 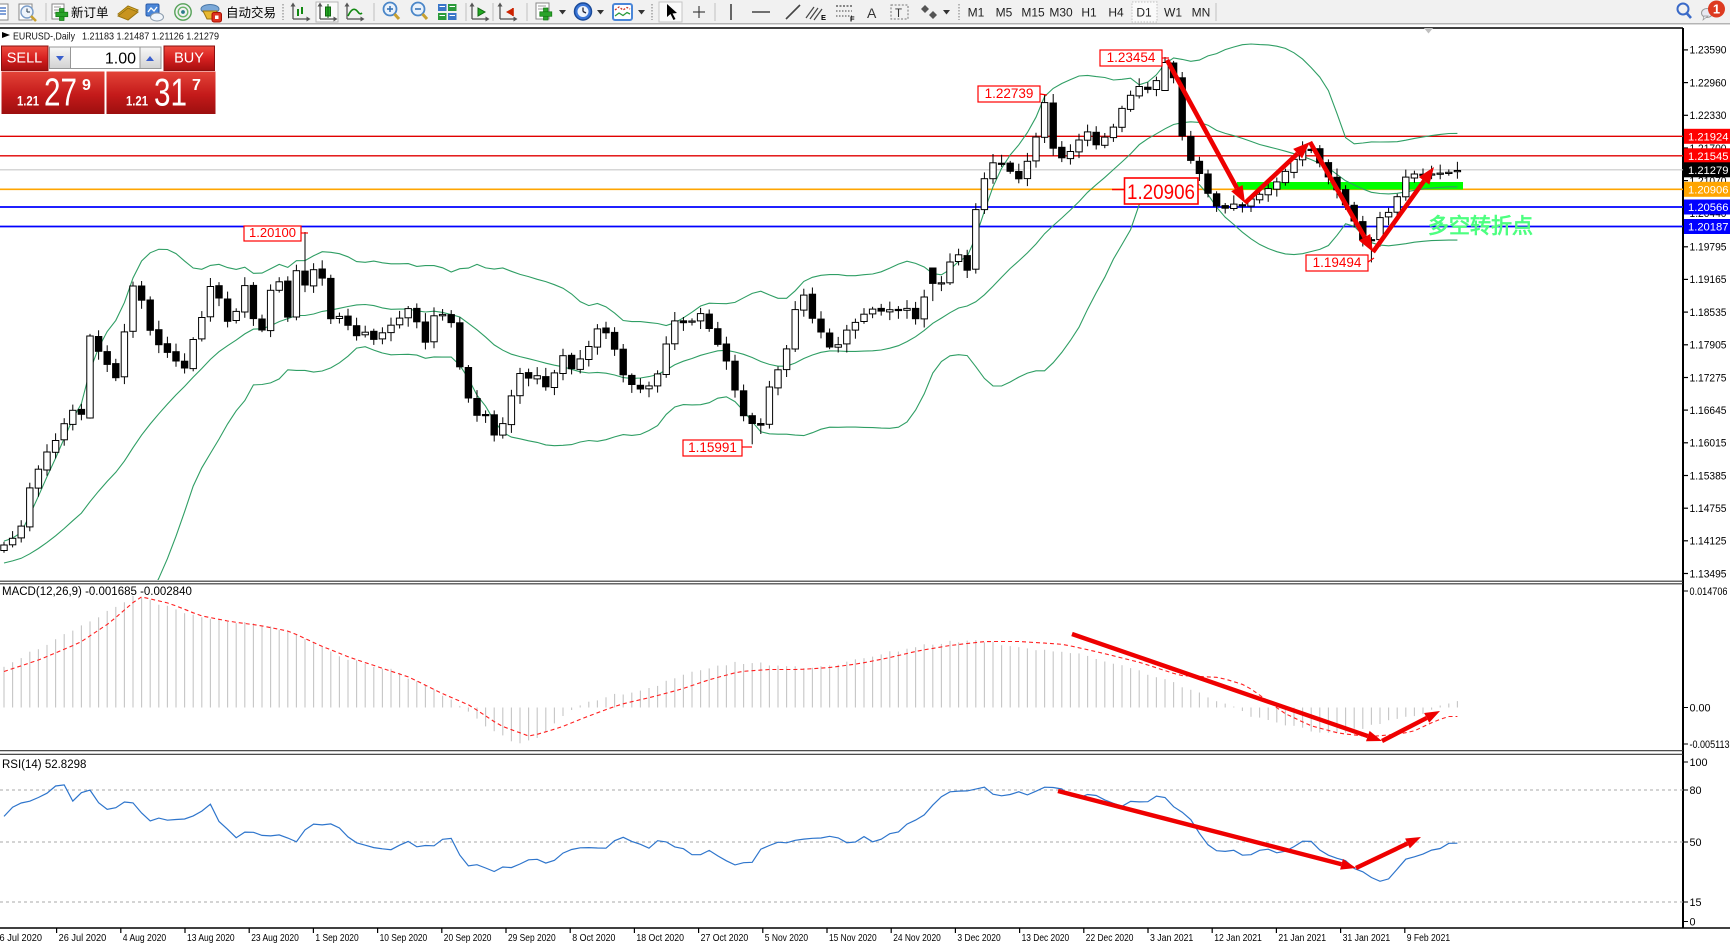 What do you see at coordinates (872, 13) in the screenshot?
I see `svg-text: A` at bounding box center [872, 13].